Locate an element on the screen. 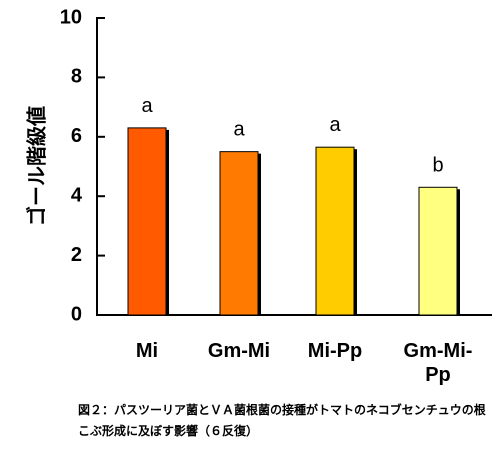  bar-mi-pp is located at coordinates (335, 231).